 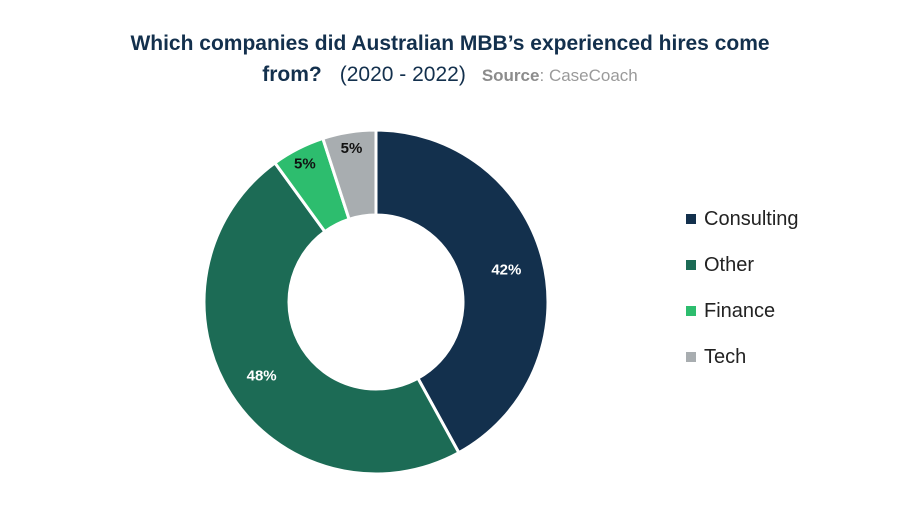 What do you see at coordinates (725, 356) in the screenshot?
I see `legend-label: Tech` at bounding box center [725, 356].